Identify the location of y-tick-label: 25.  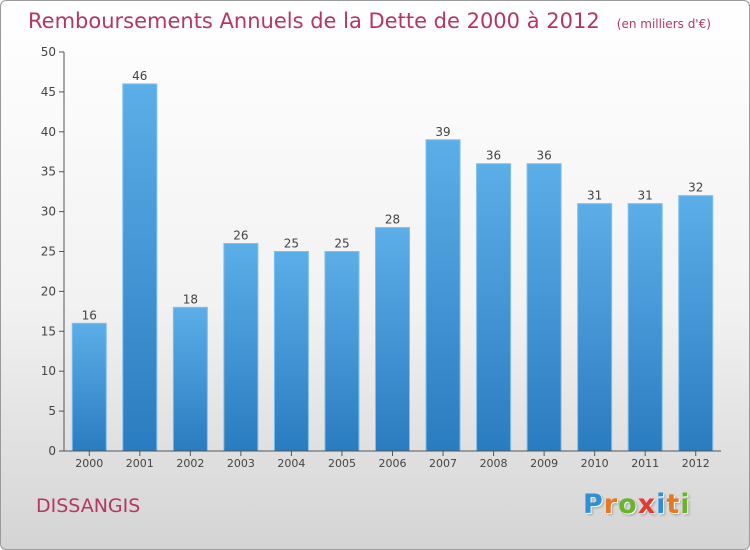
(48, 252).